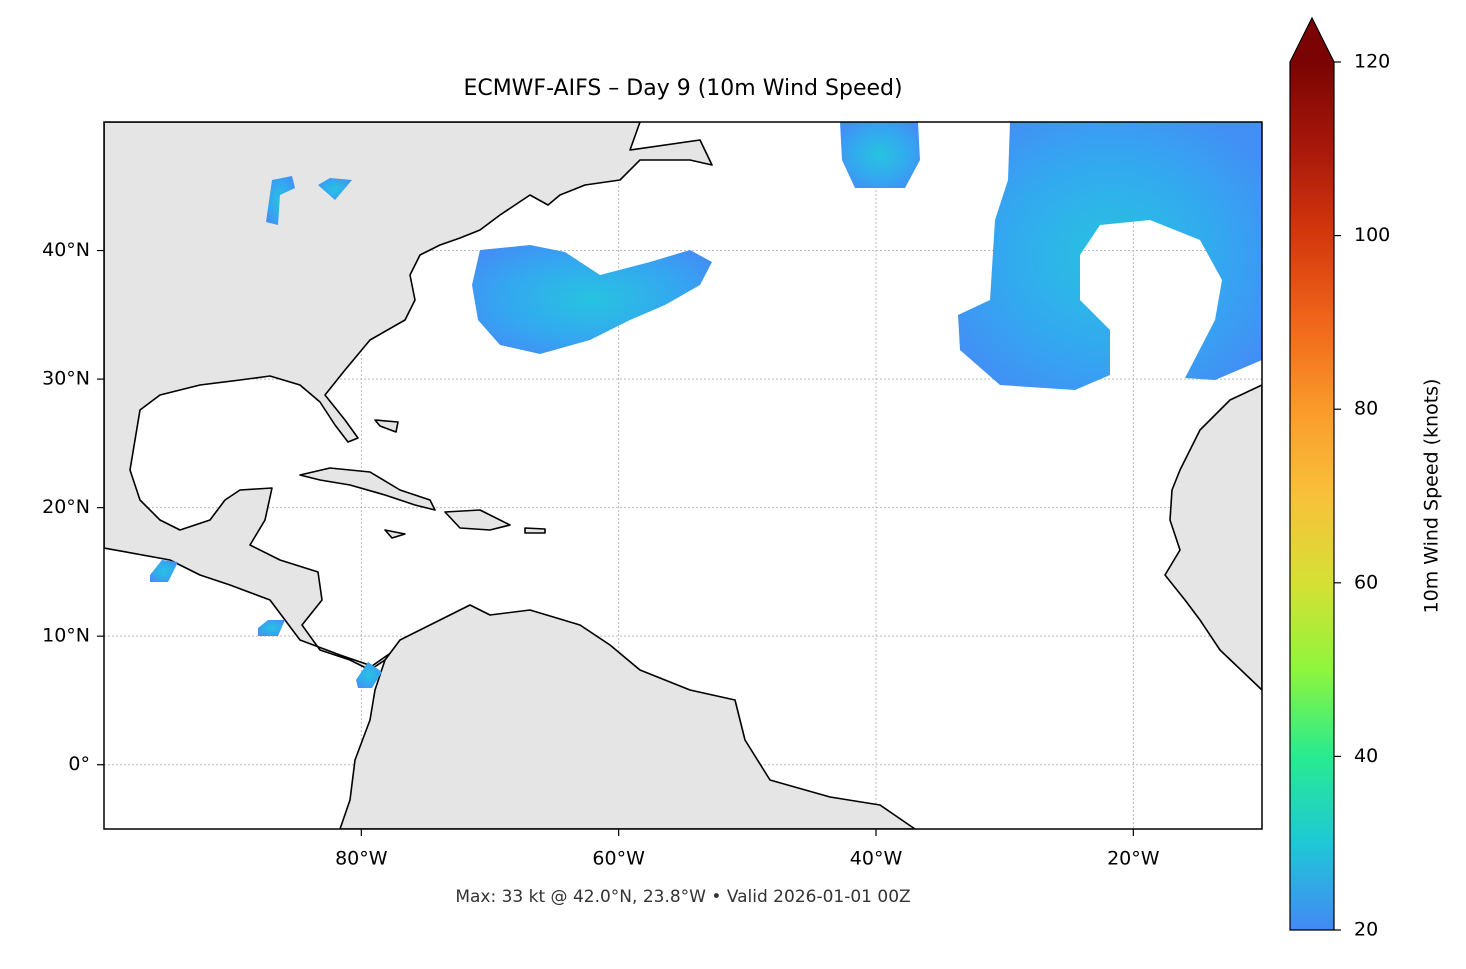 The image size is (1466, 969). Describe the element at coordinates (66, 250) in the screenshot. I see `y-tick-label: 40°N` at that location.